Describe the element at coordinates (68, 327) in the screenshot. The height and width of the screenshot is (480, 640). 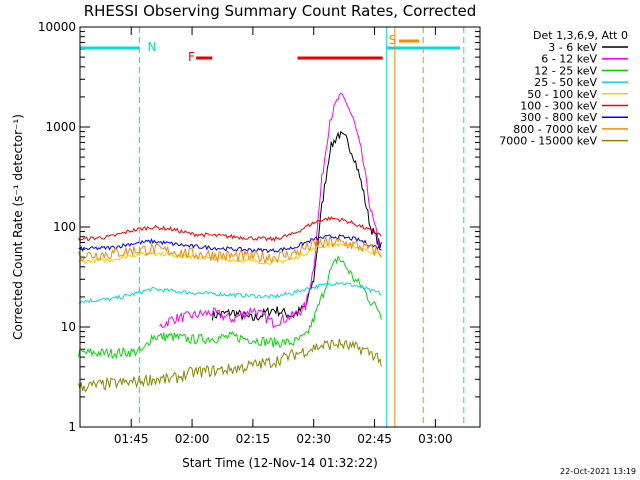
I see `y-tick-label: 10` at that location.